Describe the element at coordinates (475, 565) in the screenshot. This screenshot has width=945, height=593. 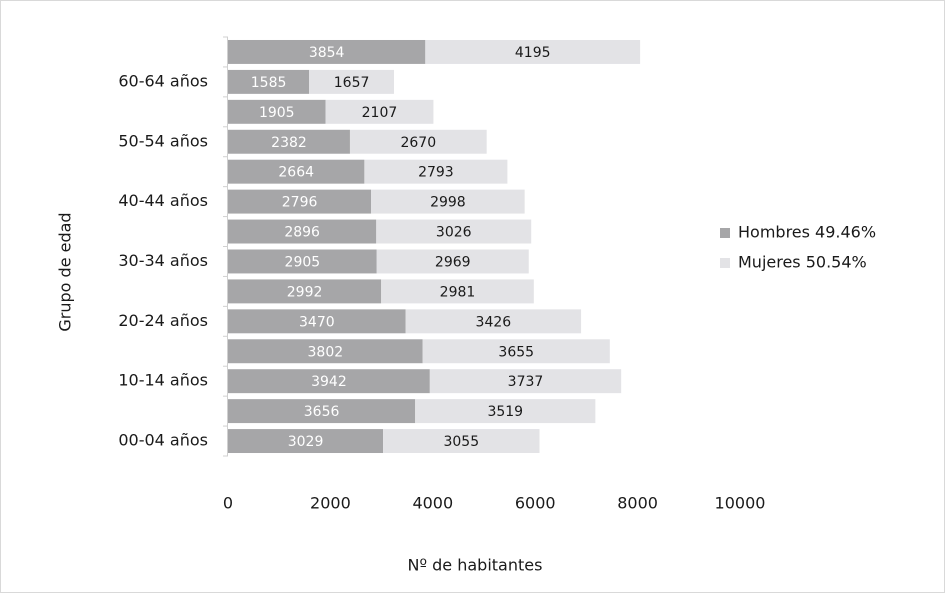
I see `x-axis-label: Nº de habitantes` at that location.